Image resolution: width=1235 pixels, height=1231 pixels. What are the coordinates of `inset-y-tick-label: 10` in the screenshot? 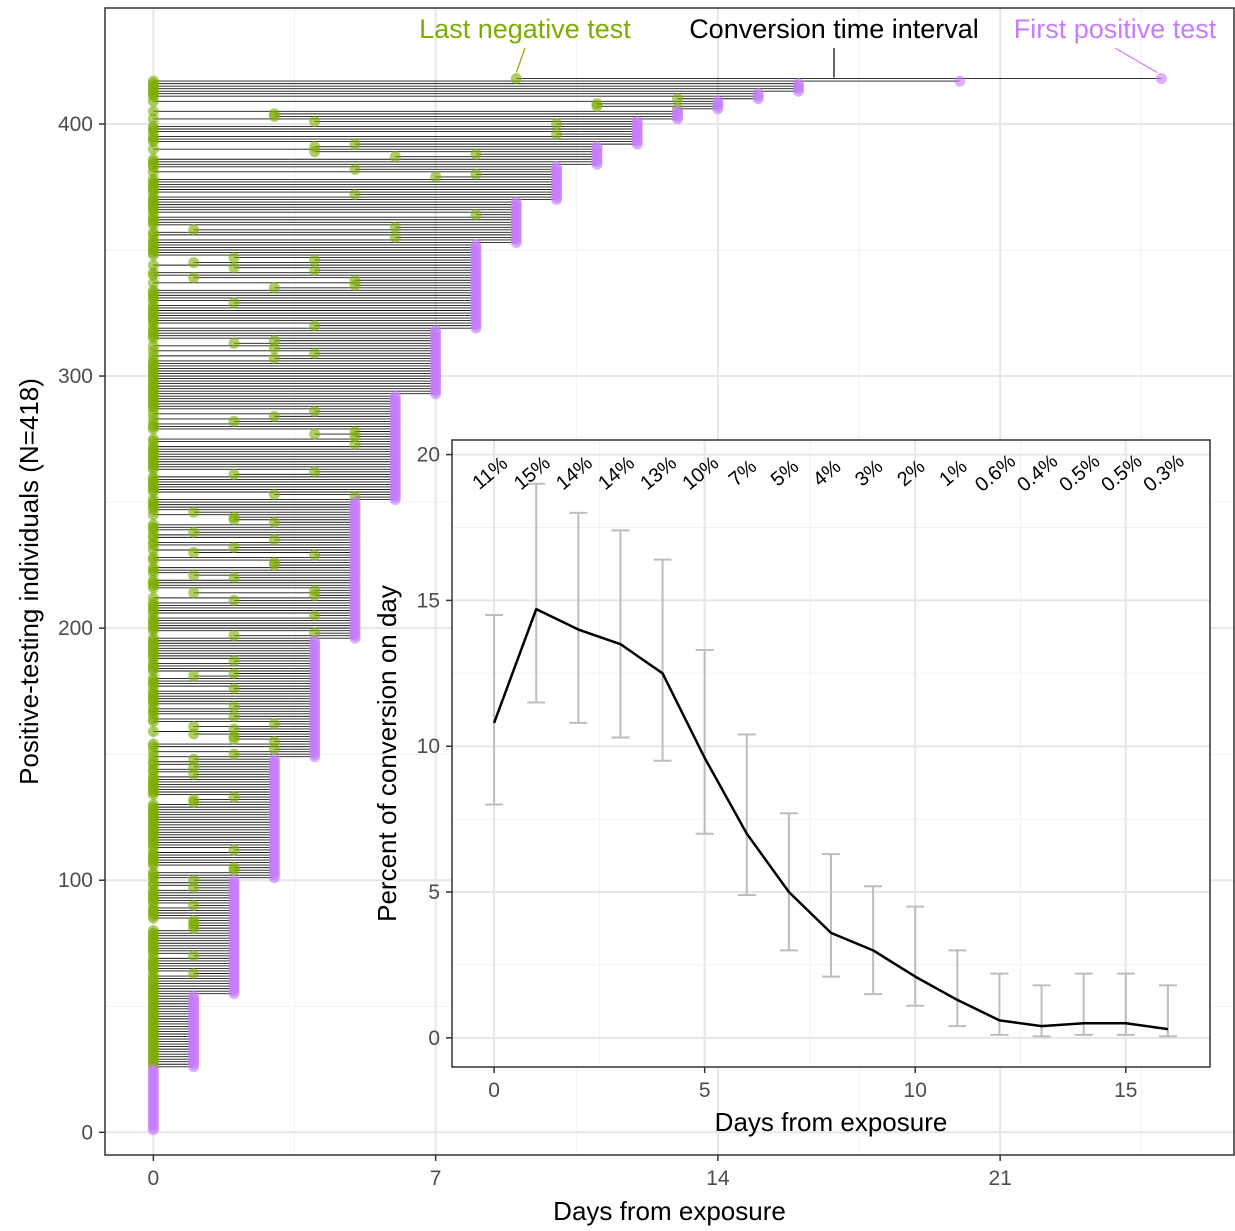 It's located at (428, 746).